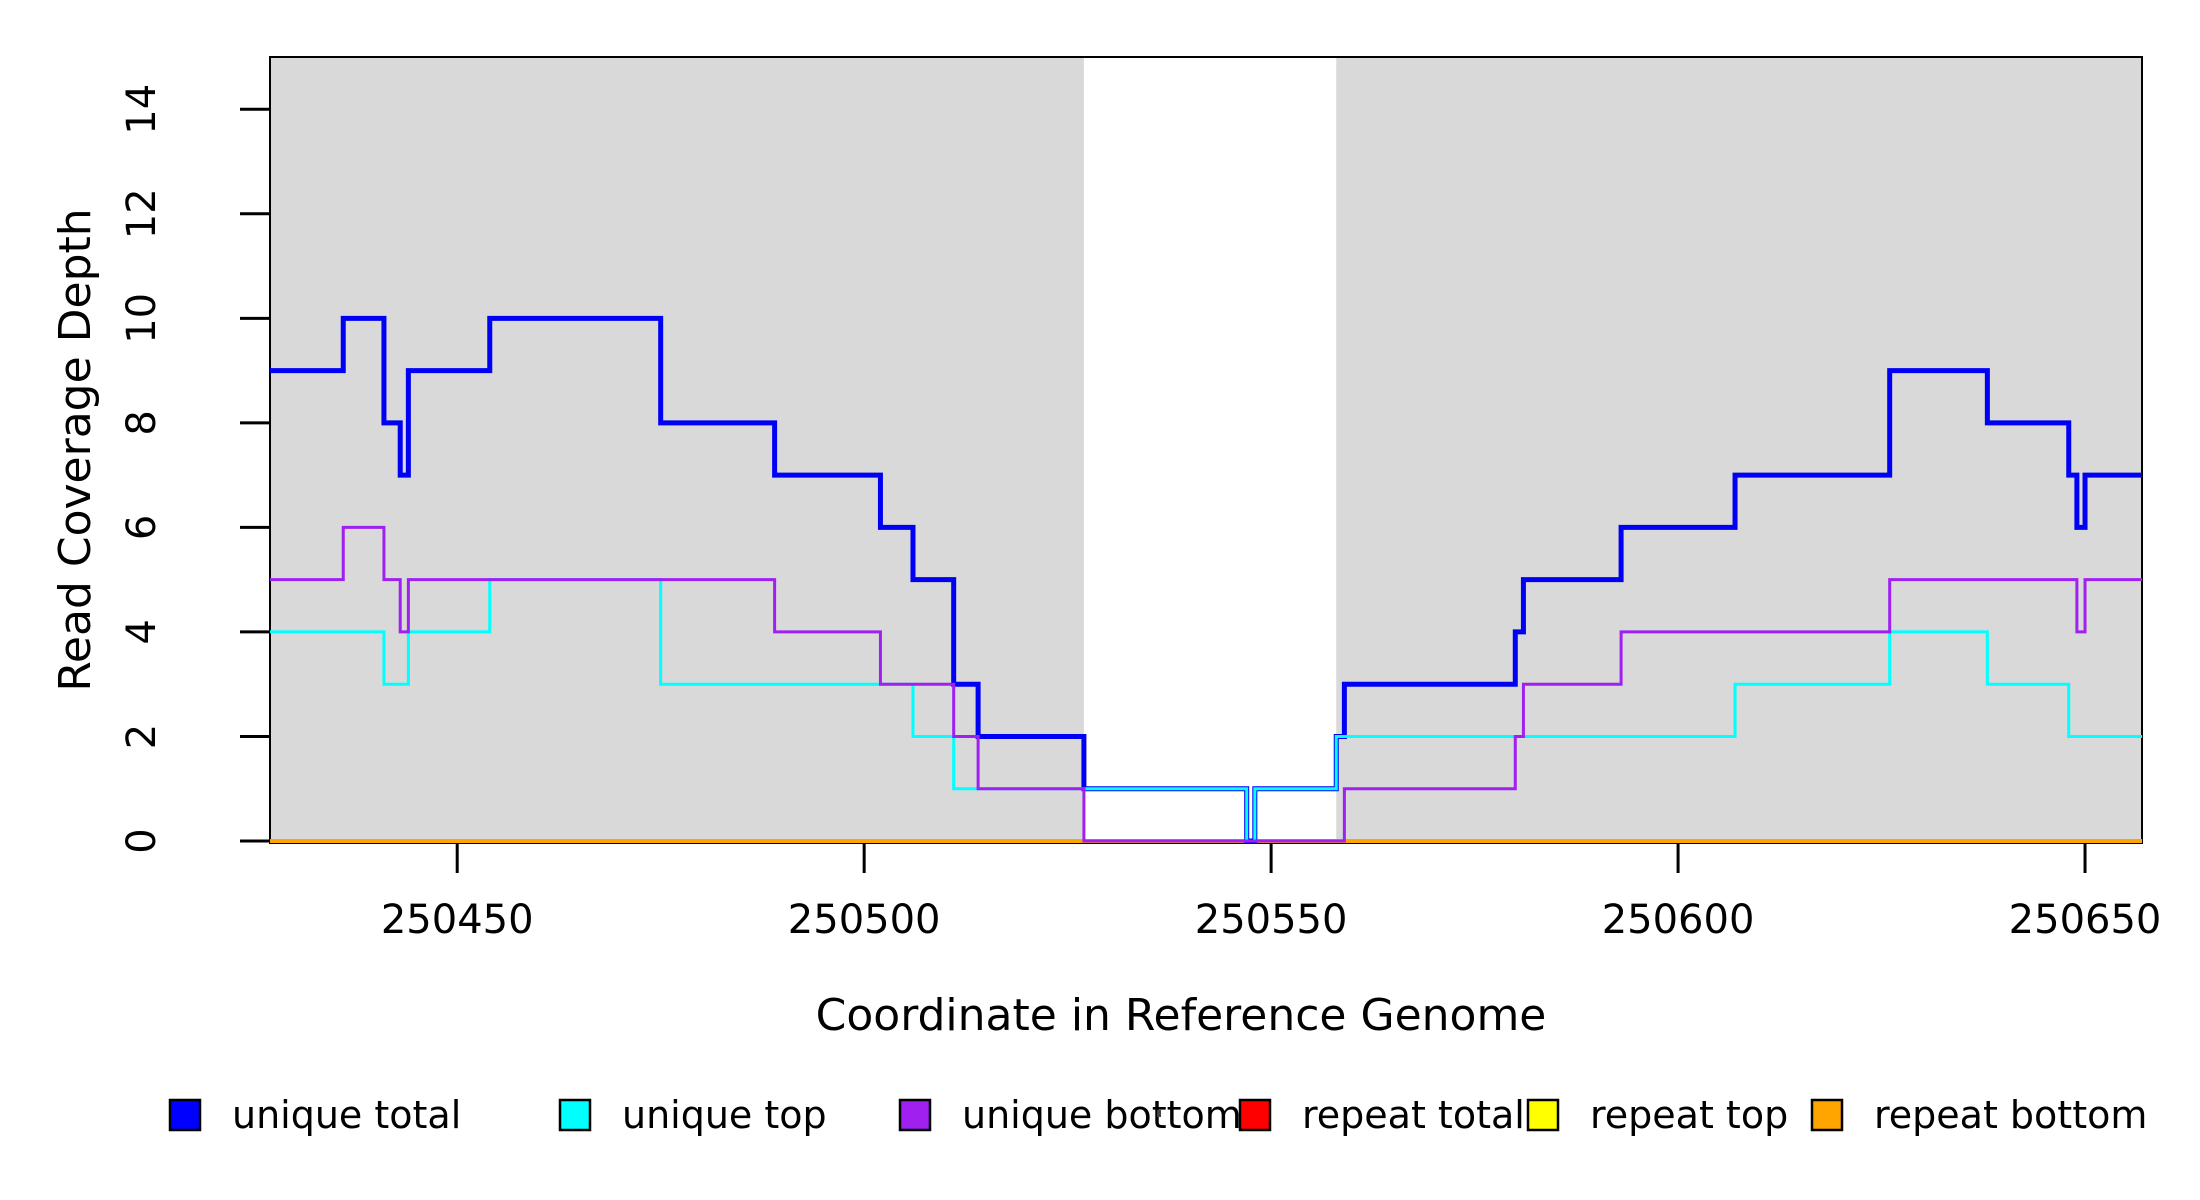 Image resolution: width=2200 pixels, height=1200 pixels. I want to click on legend-swatch-repeat-bottom, so click(1827, 1115).